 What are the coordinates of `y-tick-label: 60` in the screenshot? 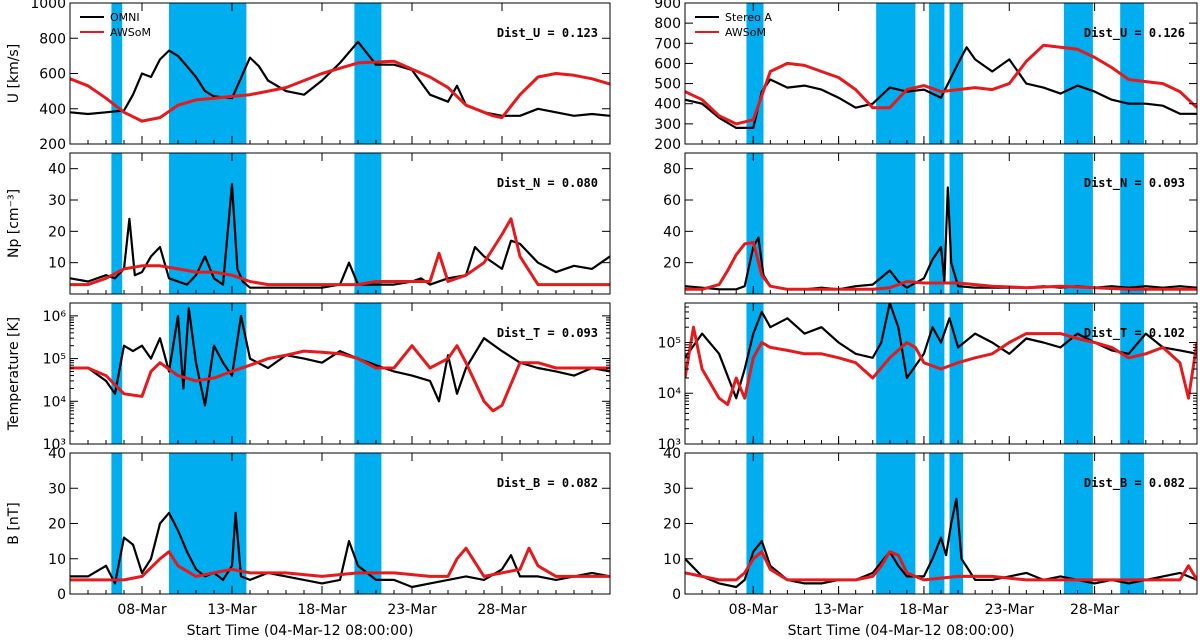 It's located at (672, 201).